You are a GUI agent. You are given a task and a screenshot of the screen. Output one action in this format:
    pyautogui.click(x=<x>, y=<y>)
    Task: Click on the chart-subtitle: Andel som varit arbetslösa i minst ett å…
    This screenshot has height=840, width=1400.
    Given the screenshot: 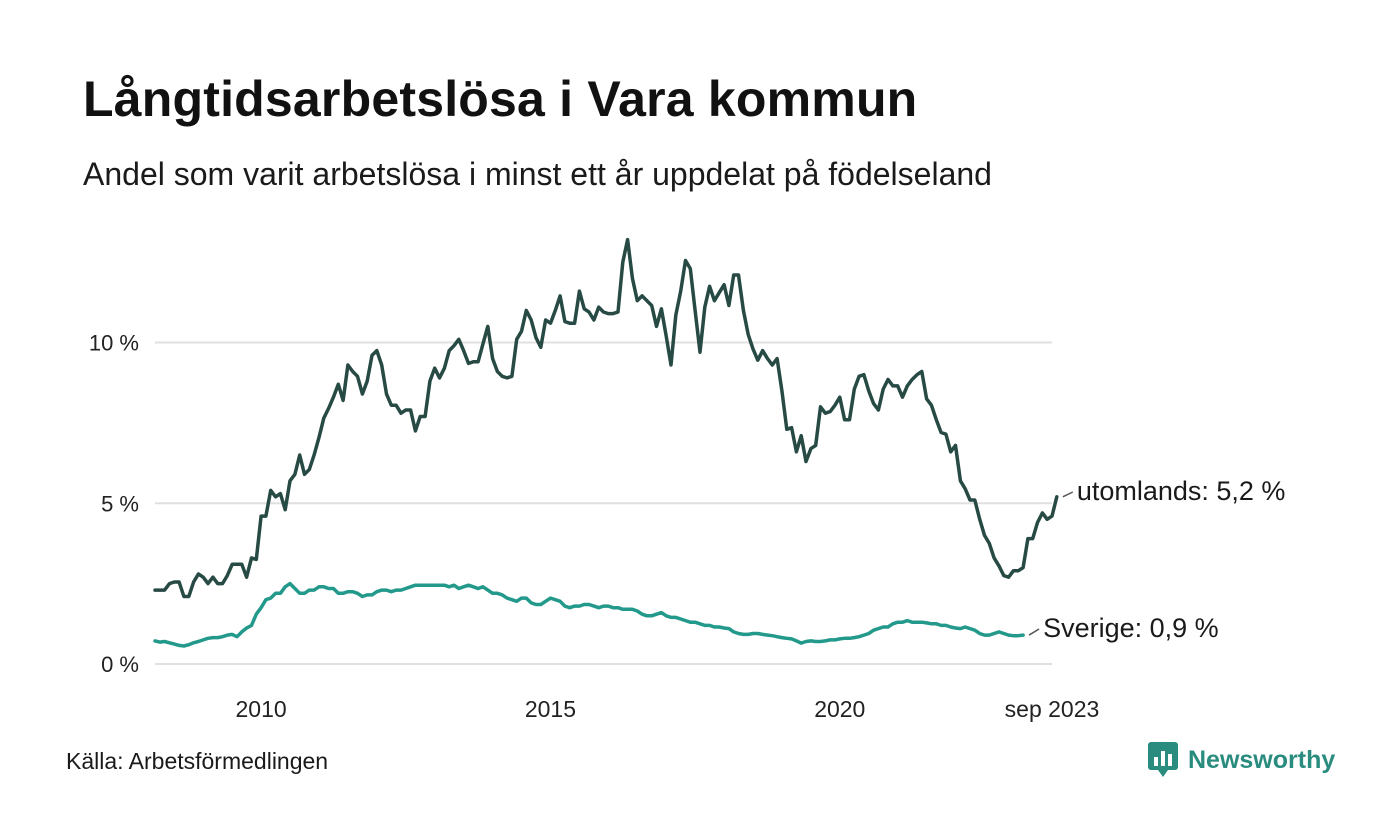 What is the action you would take?
    pyautogui.click(x=537, y=174)
    